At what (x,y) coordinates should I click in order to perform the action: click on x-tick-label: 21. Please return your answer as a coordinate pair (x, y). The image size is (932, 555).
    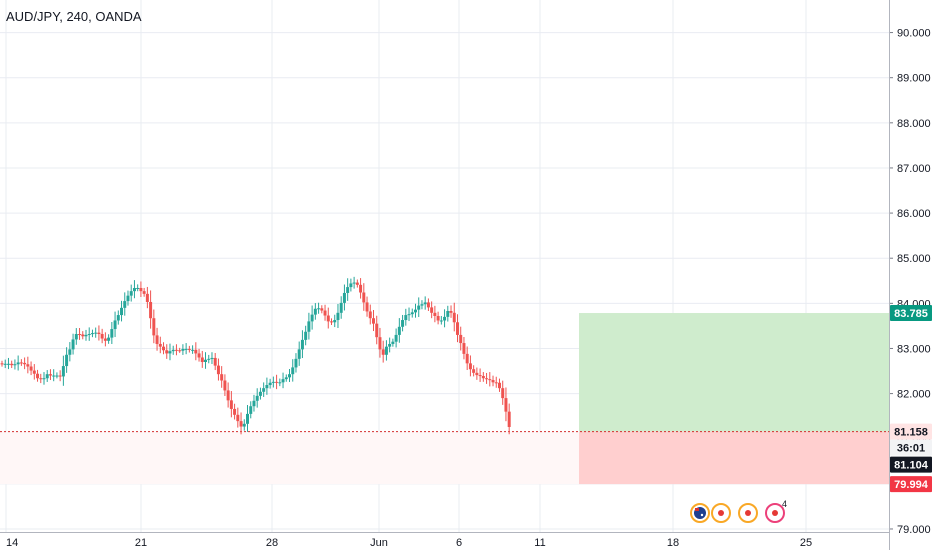
    Looking at the image, I should click on (141, 543).